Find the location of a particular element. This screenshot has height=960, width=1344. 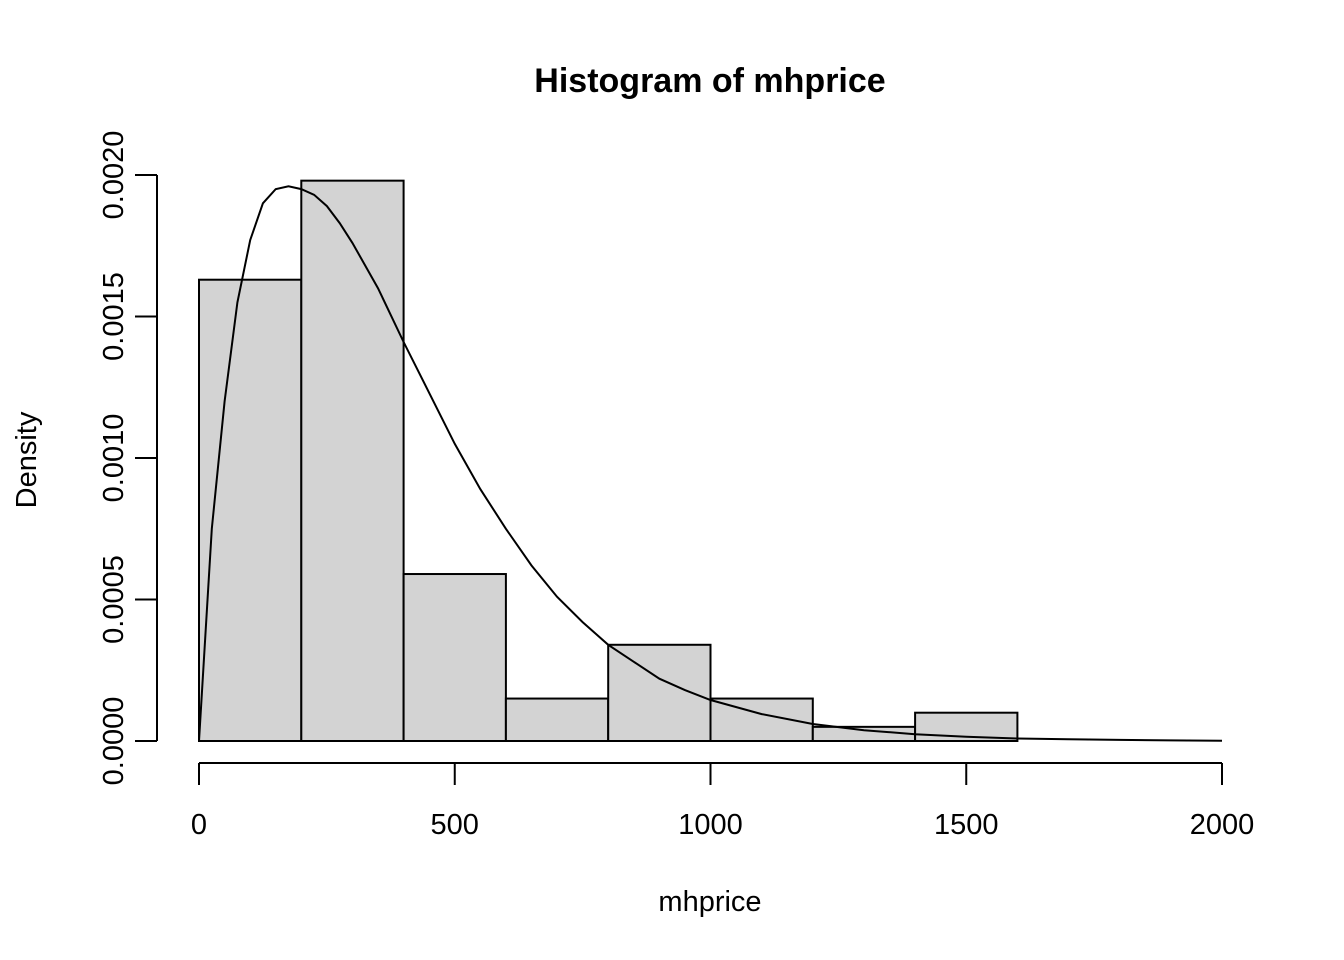

x-axis: 0 500 1000 1500 2000 is located at coordinates (723, 801).